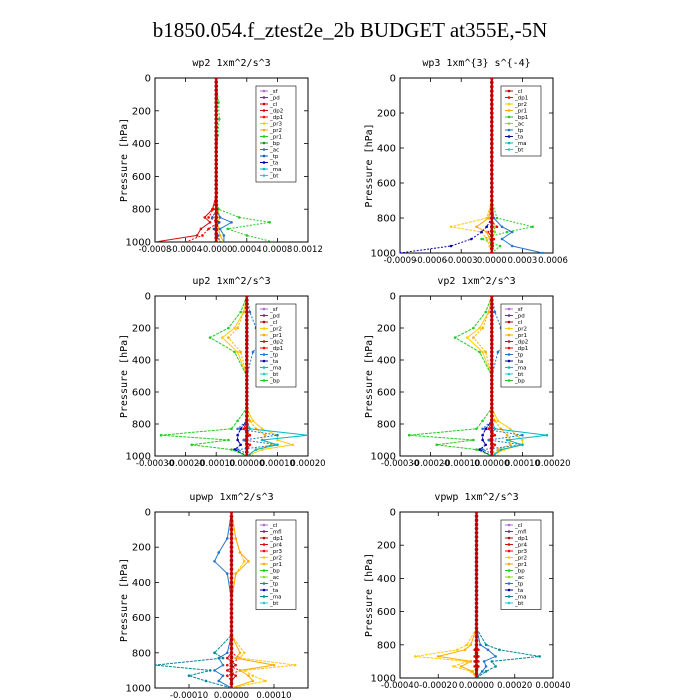 The height and width of the screenshot is (700, 700). Describe the element at coordinates (308, 250) in the screenshot. I see `x-tick-label: 0.0012` at that location.